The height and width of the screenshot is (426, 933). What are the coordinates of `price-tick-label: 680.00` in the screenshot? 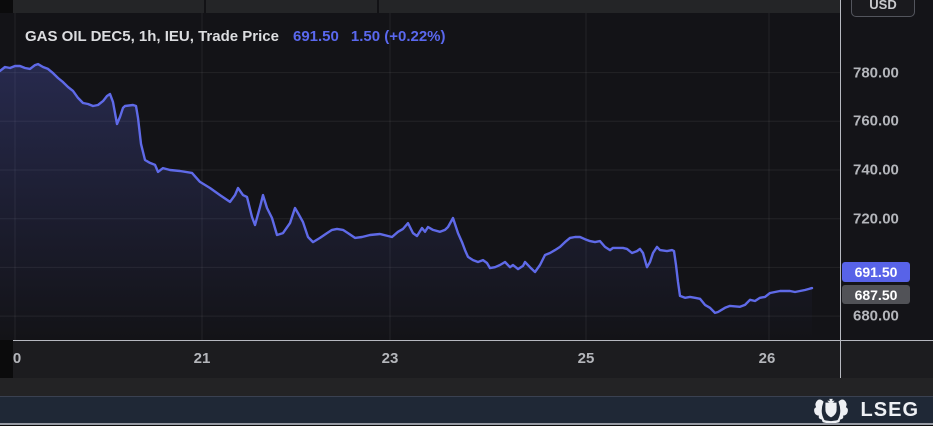 It's located at (876, 316).